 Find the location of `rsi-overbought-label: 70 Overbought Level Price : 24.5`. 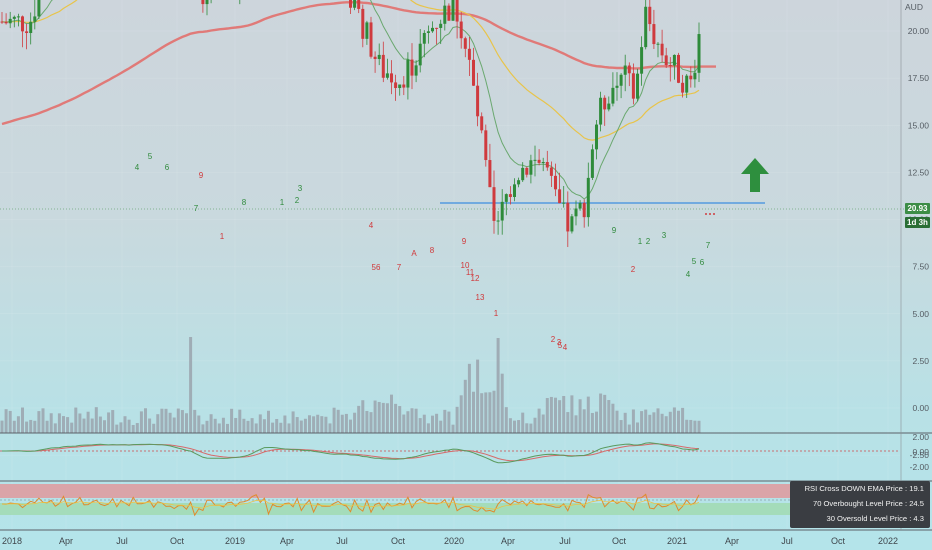

rsi-overbought-label: 70 Overbought Level Price : 24.5 is located at coordinates (868, 503).